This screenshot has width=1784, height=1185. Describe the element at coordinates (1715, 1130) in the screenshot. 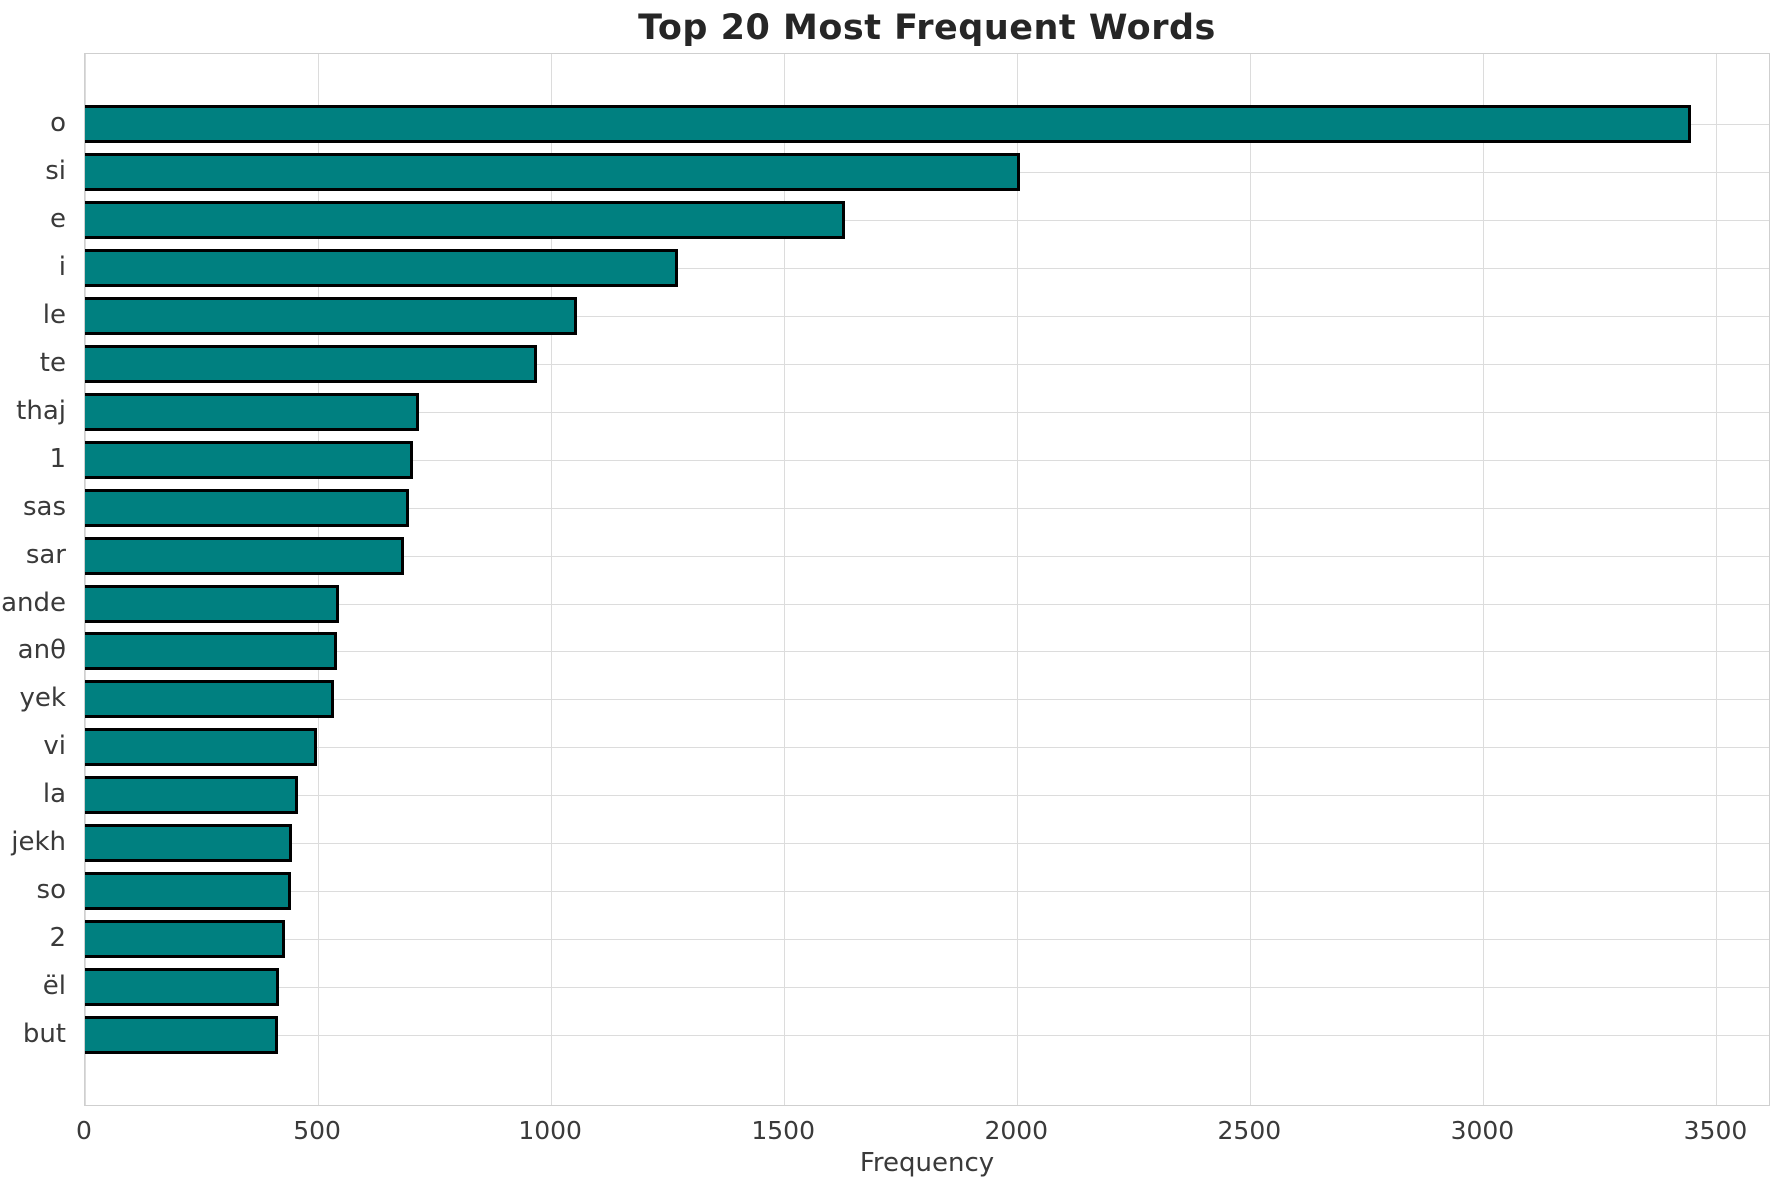

I see `x-tick-label: 3500` at that location.